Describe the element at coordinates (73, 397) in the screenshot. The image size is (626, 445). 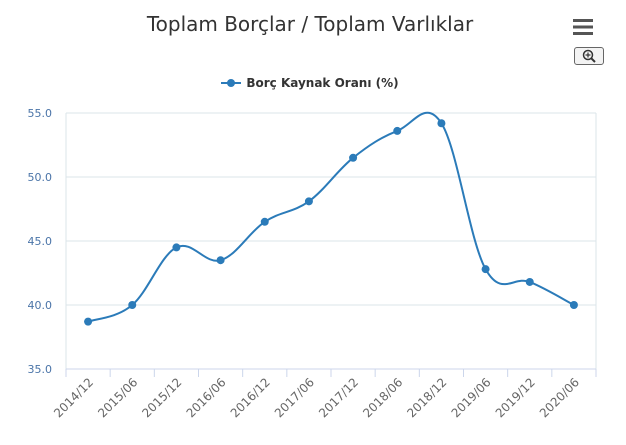
I see `x-tick-label: 2014/12` at that location.